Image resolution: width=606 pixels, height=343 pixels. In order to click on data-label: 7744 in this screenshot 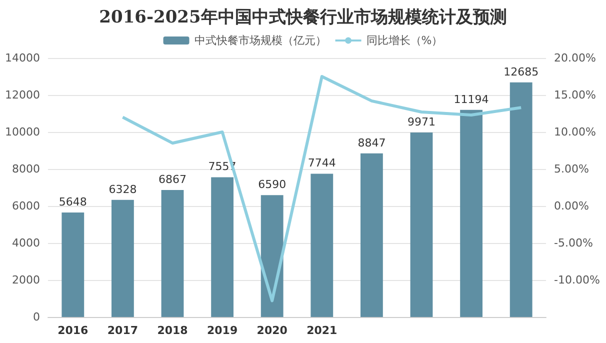, I will do `click(322, 163)`.